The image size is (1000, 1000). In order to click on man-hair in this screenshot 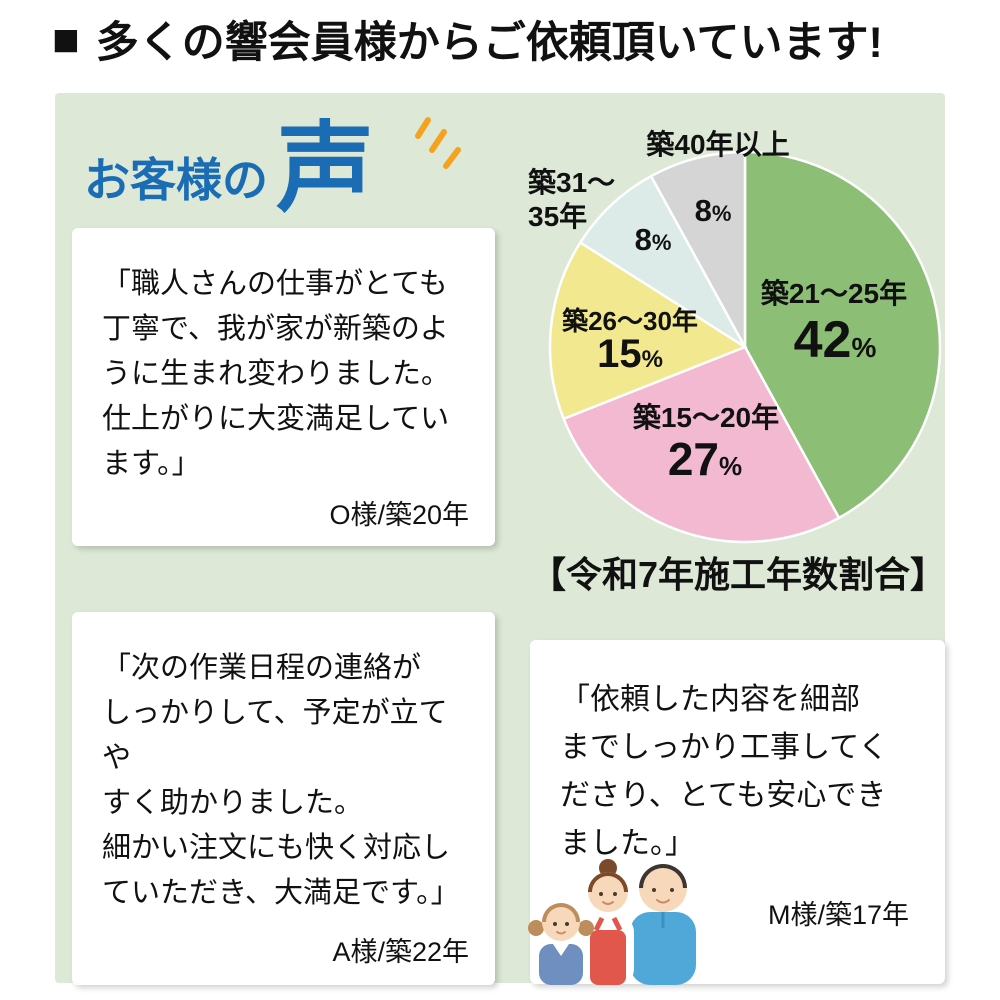, I will do `click(663, 876)`.